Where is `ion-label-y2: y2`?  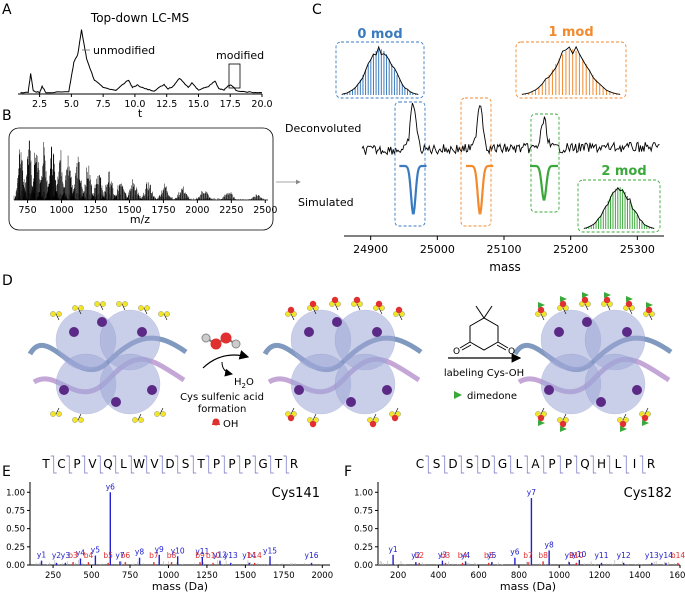 ion-label-y2: y2 is located at coordinates (415, 555).